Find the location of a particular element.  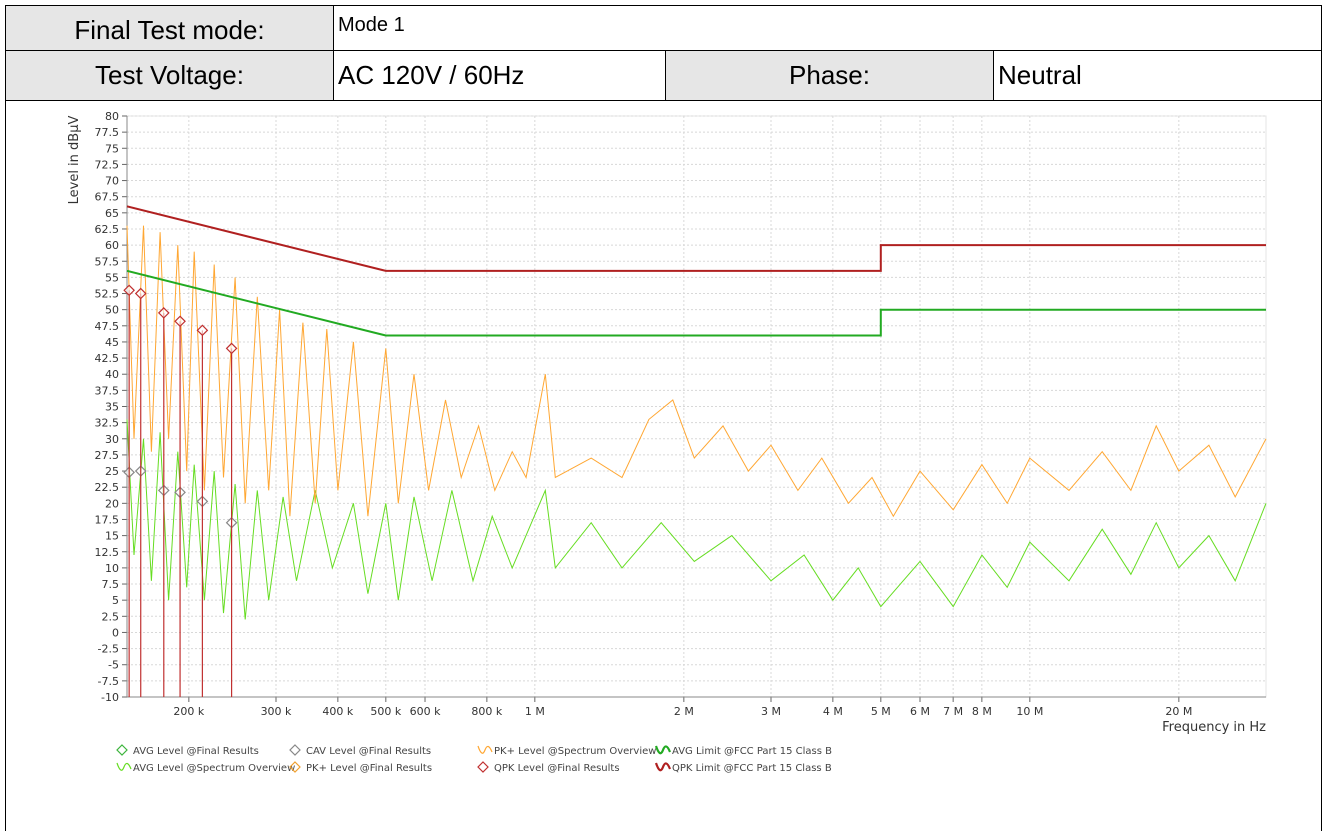

x-tick-label: 800 k is located at coordinates (486, 711).